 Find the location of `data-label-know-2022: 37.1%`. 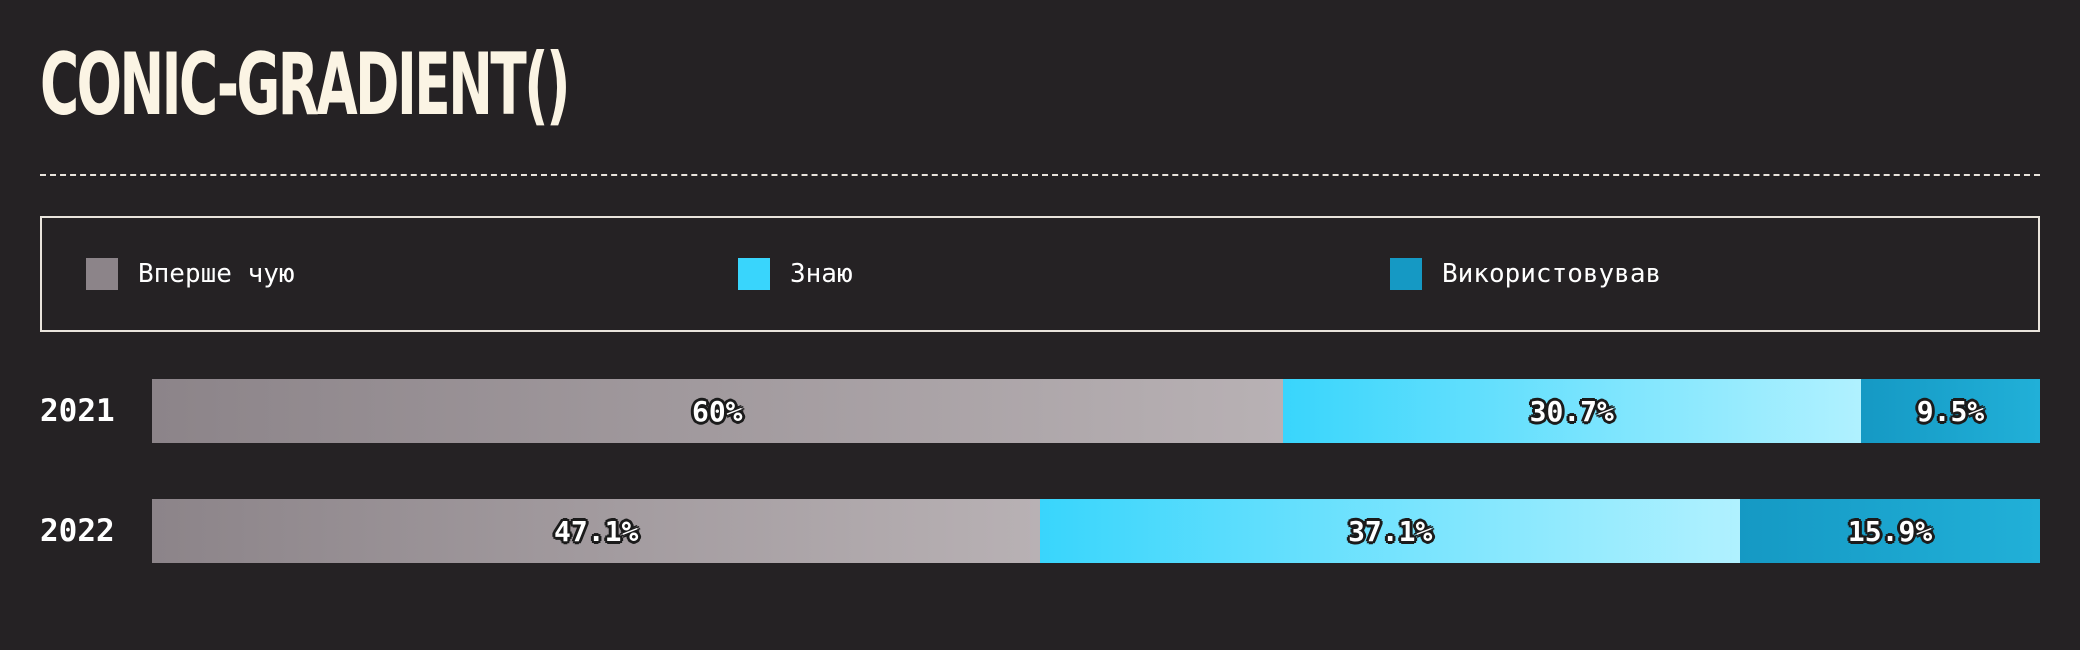

data-label-know-2022: 37.1% is located at coordinates (1390, 531).